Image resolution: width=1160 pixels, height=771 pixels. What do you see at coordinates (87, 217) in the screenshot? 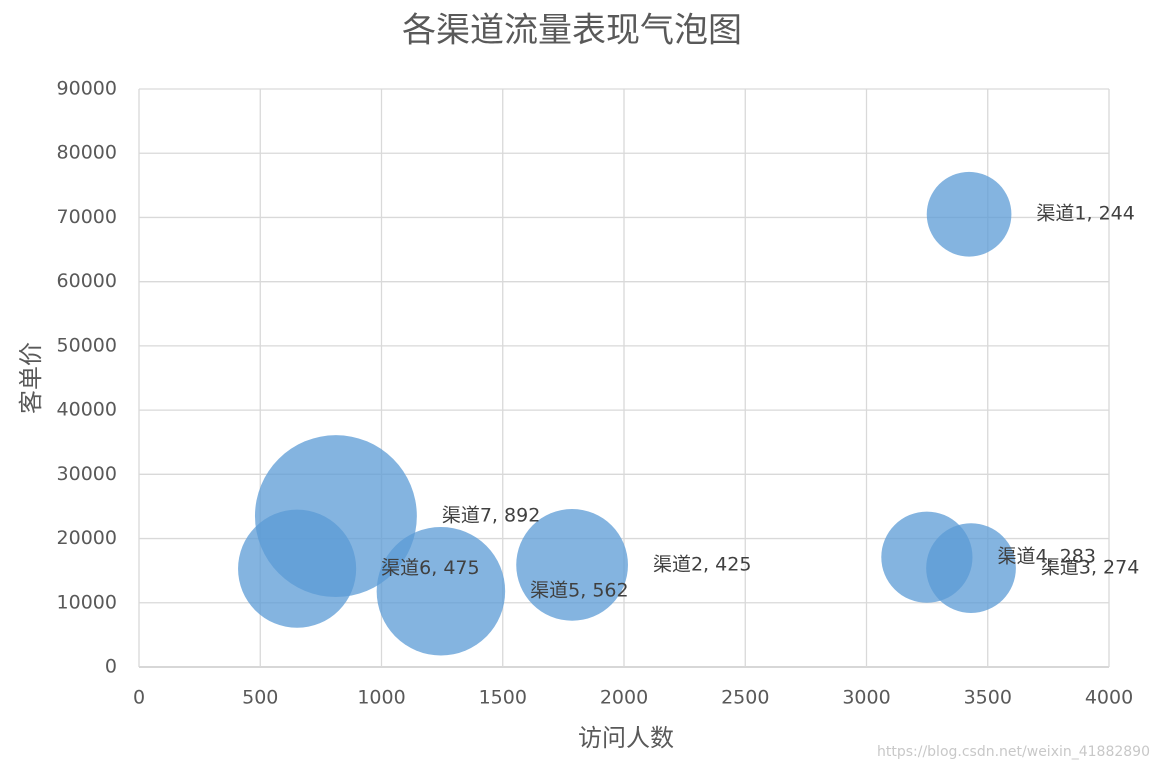
I see `y-tick-label: 70000` at bounding box center [87, 217].